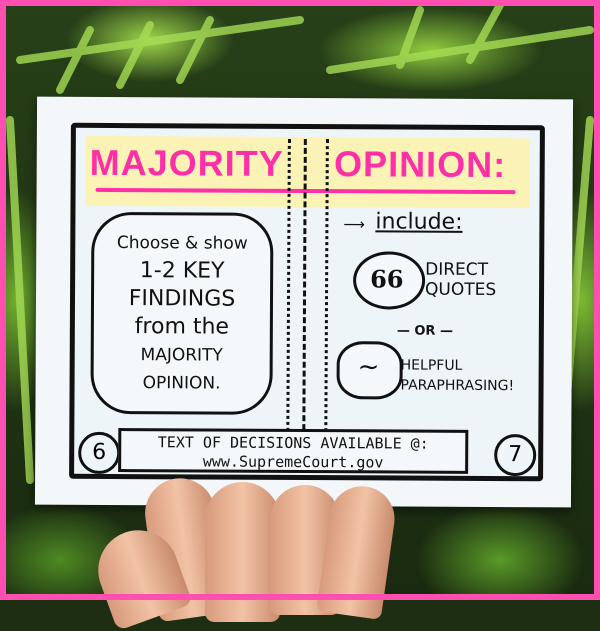 Image resolution: width=600 pixels, height=631 pixels. What do you see at coordinates (461, 290) in the screenshot?
I see `quotes-label: QUOTES` at bounding box center [461, 290].